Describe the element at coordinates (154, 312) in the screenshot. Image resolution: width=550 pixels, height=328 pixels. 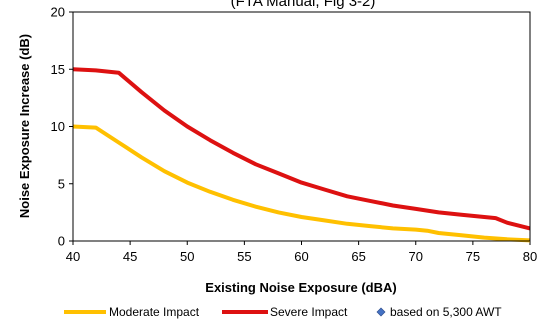
I see `legend-label-moderate-impact: Moderate Impact` at that location.